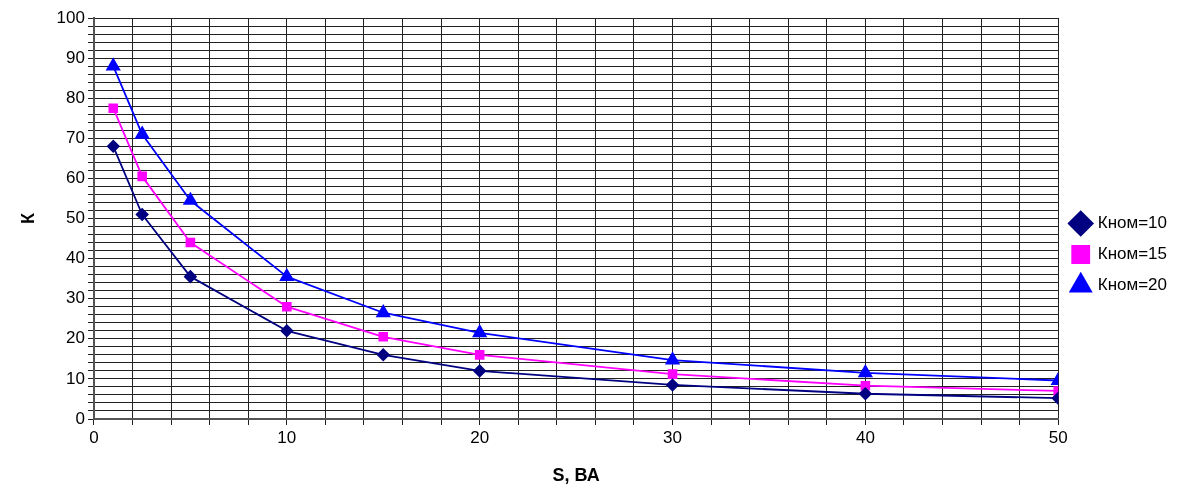  I want to click on x-tick-label: 50, so click(1058, 437).